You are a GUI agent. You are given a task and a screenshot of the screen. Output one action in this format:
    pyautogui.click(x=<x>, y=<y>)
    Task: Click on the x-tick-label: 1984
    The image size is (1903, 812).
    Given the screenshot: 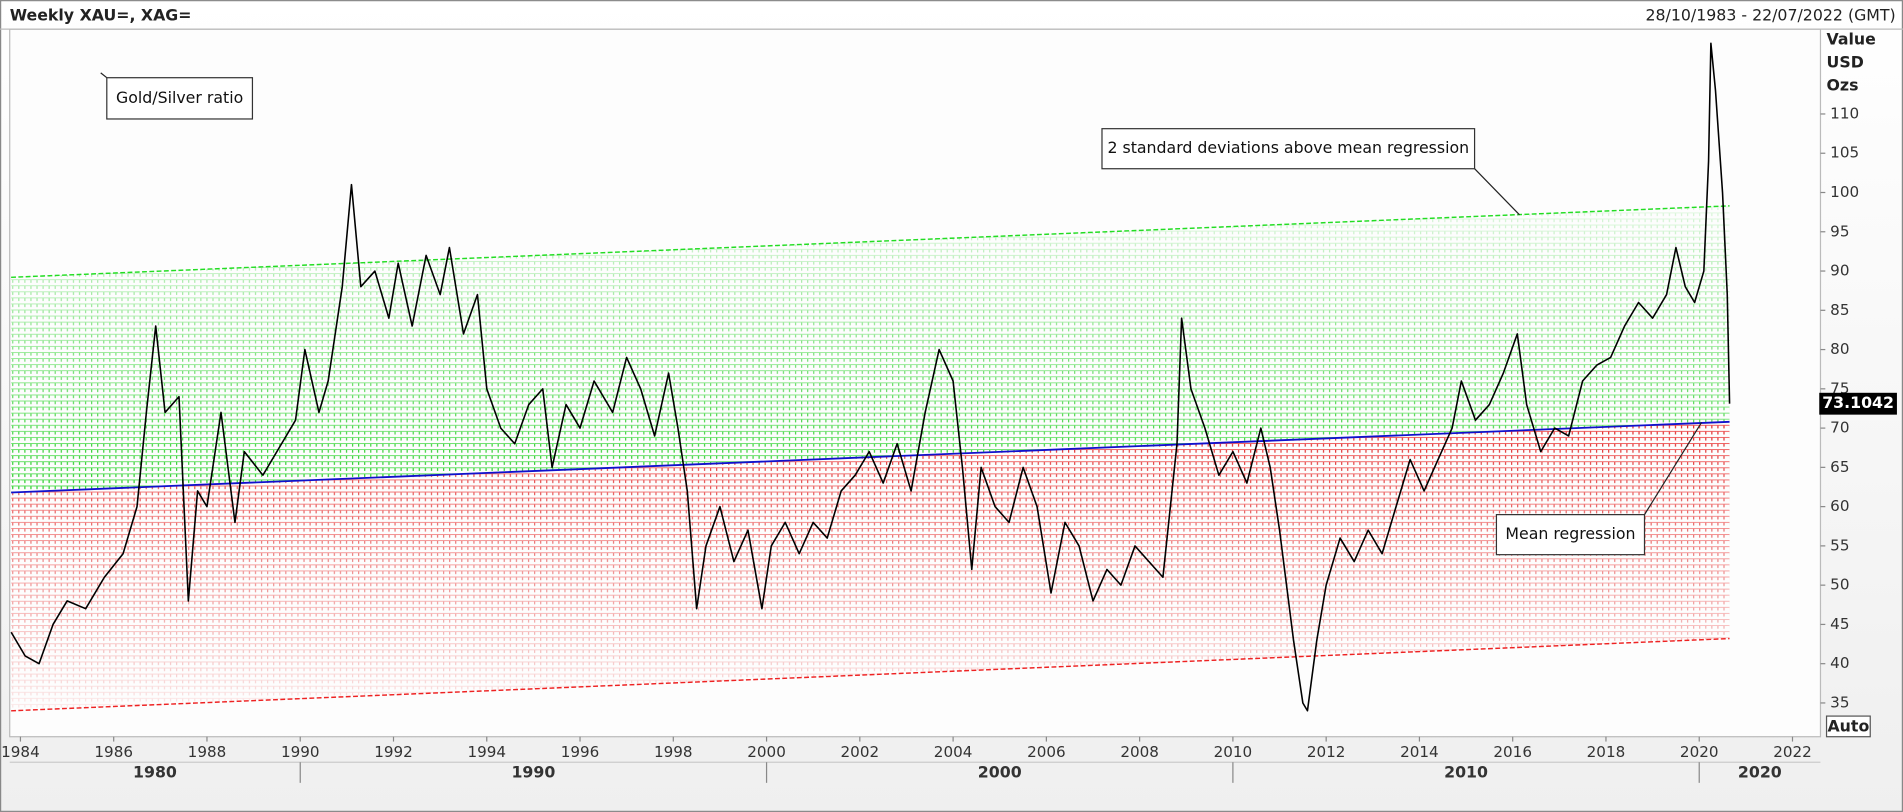 What is the action you would take?
    pyautogui.click(x=20, y=752)
    